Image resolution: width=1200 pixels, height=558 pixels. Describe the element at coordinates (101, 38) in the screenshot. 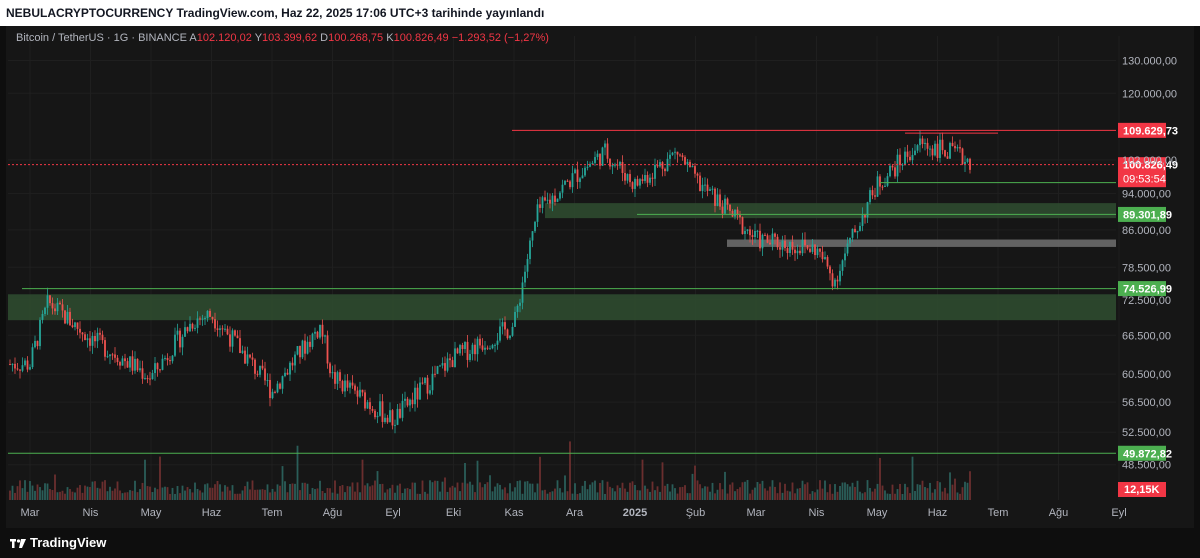

I see `symbol-name: Bitcoin / TetherUS · 1G · BINANCE` at that location.